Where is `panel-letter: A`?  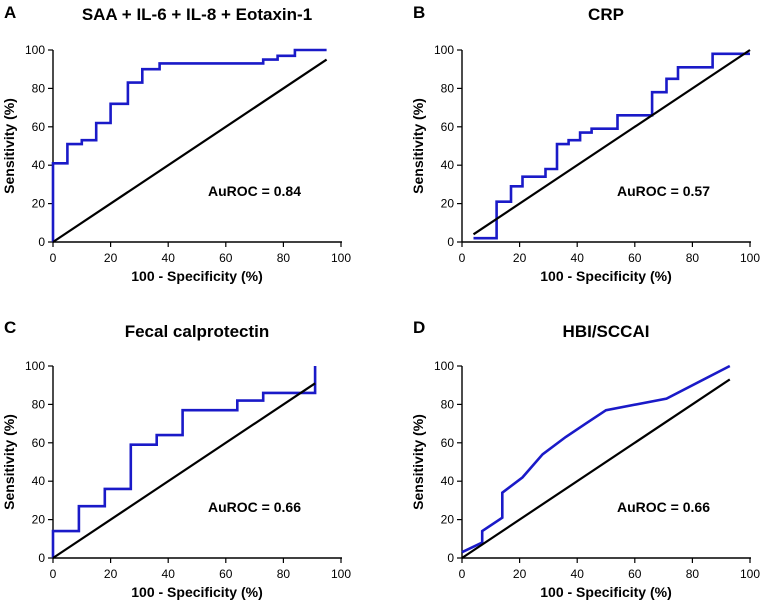
panel-letter: A is located at coordinates (10, 12).